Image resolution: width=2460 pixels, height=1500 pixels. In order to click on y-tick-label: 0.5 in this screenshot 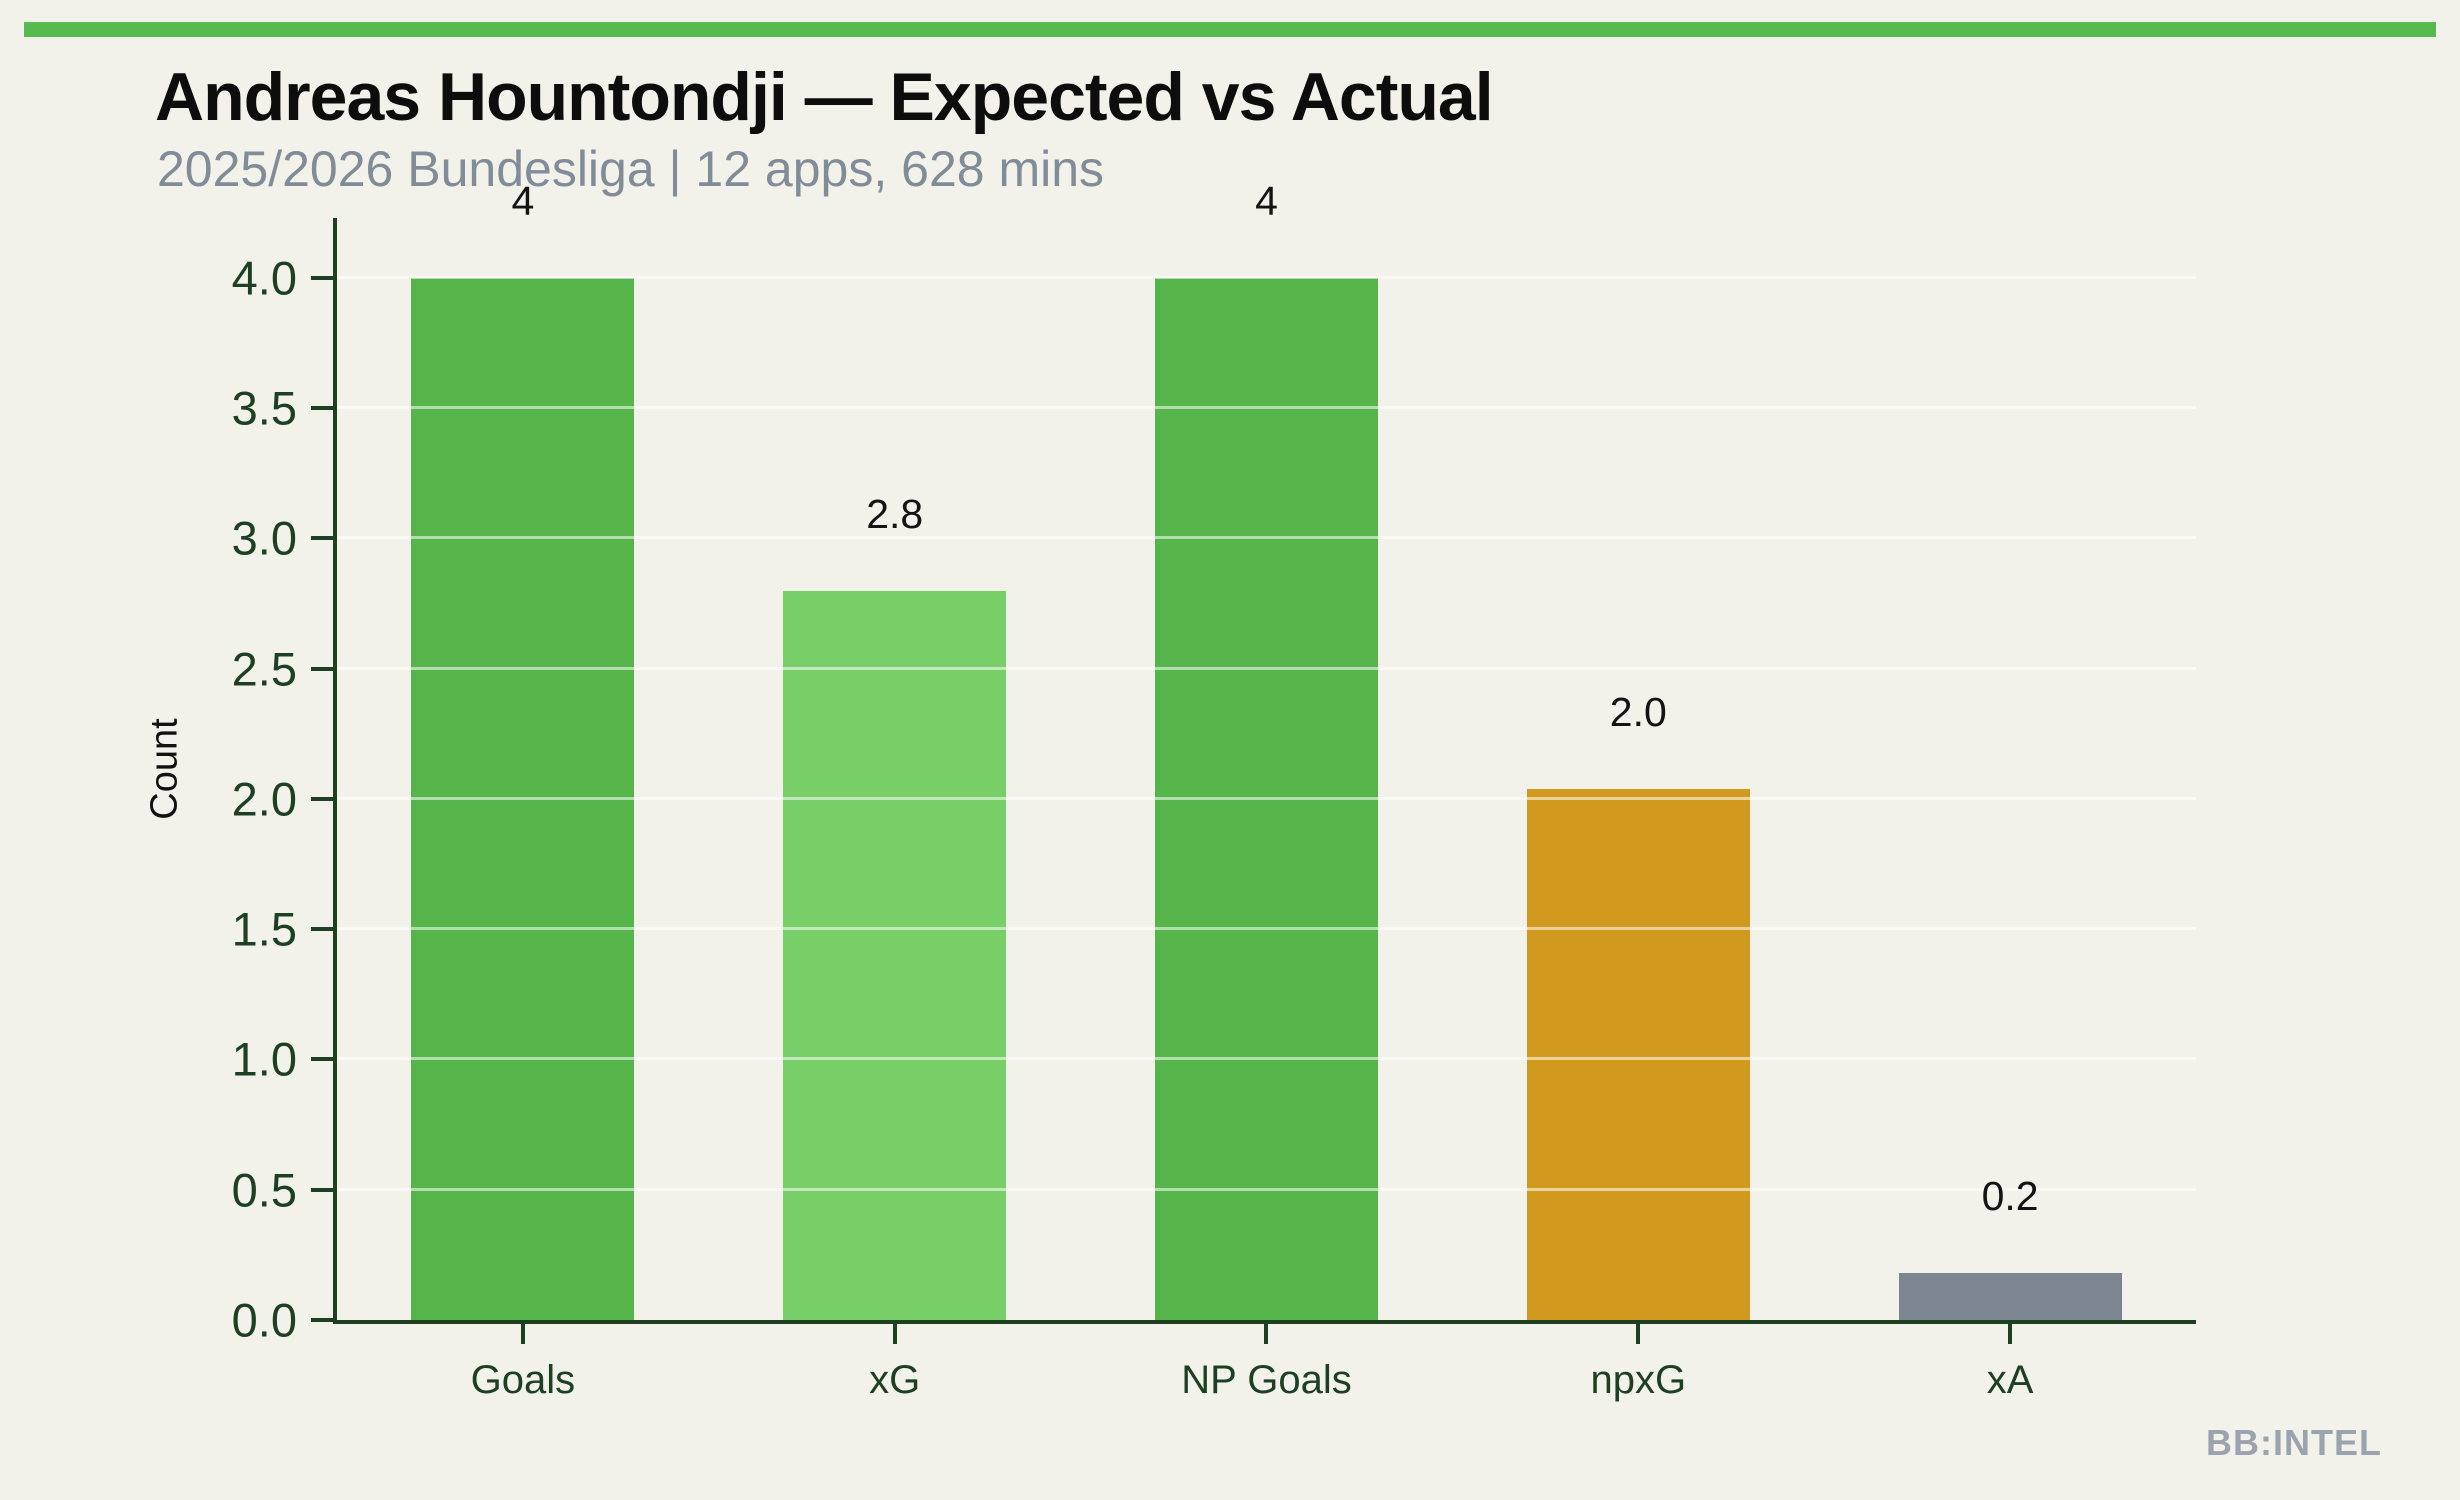, I will do `click(264, 1190)`.